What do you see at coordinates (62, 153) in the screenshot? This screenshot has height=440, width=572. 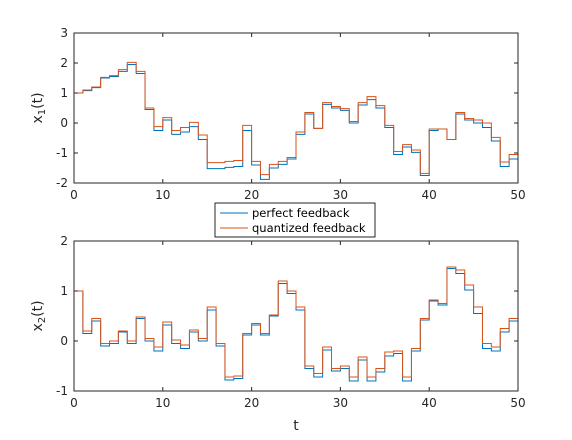 I see `top-y-tick-label: -1` at bounding box center [62, 153].